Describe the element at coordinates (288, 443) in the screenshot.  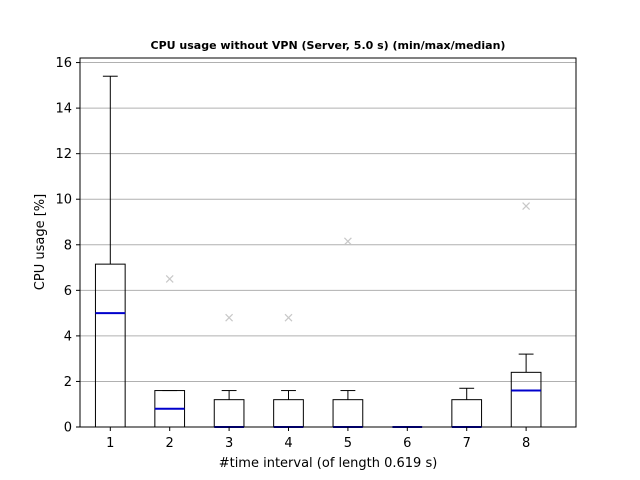
I see `x-tick-label-3: 4` at that location.